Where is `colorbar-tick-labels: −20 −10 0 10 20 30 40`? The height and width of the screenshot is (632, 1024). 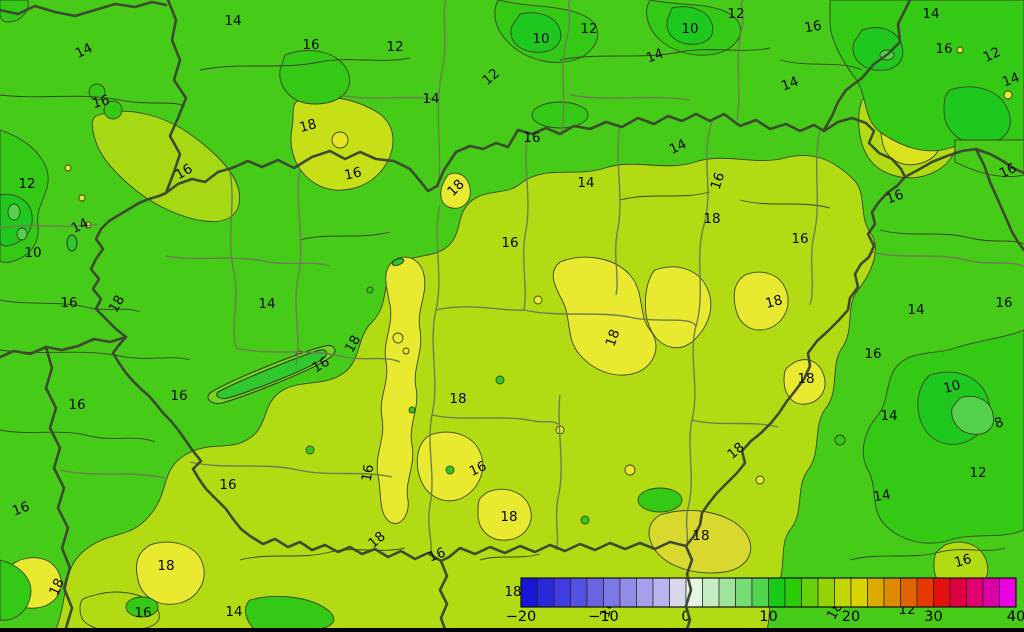 colorbar-tick-labels: −20 −10 0 10 20 30 40 is located at coordinates (765, 617).